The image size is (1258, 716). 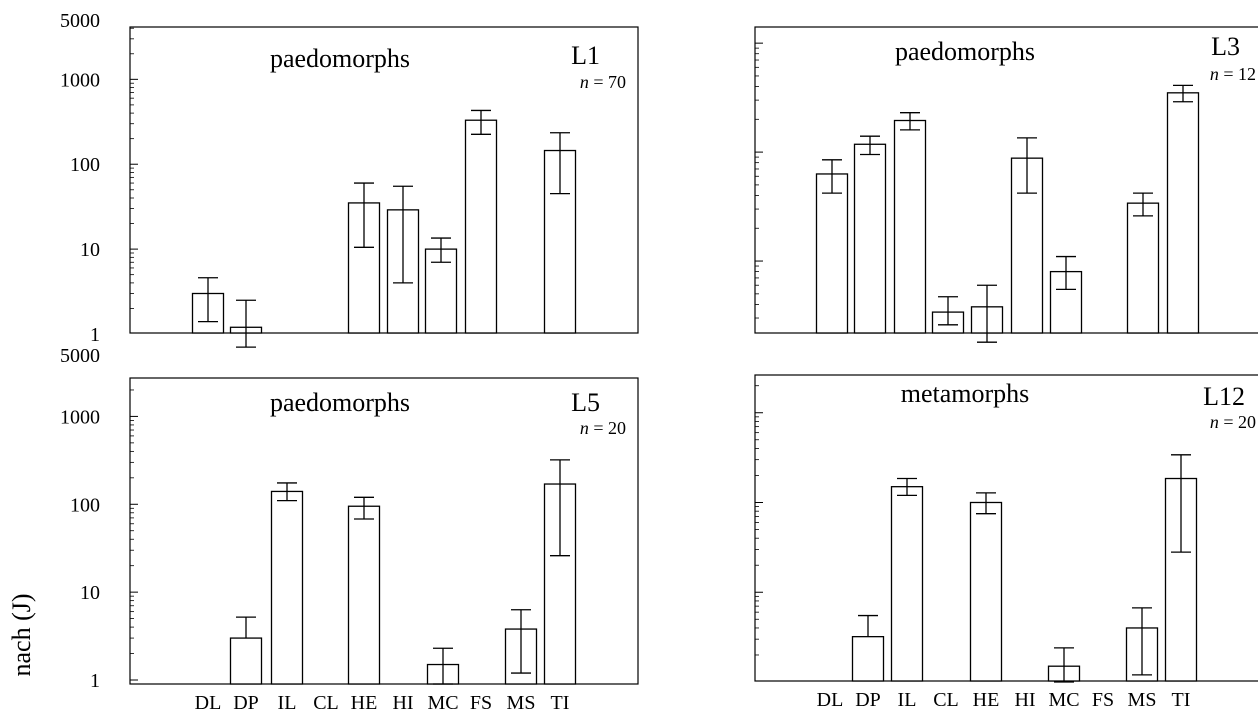 What do you see at coordinates (603, 82) in the screenshot?
I see `sample-size-label: n = 70` at bounding box center [603, 82].